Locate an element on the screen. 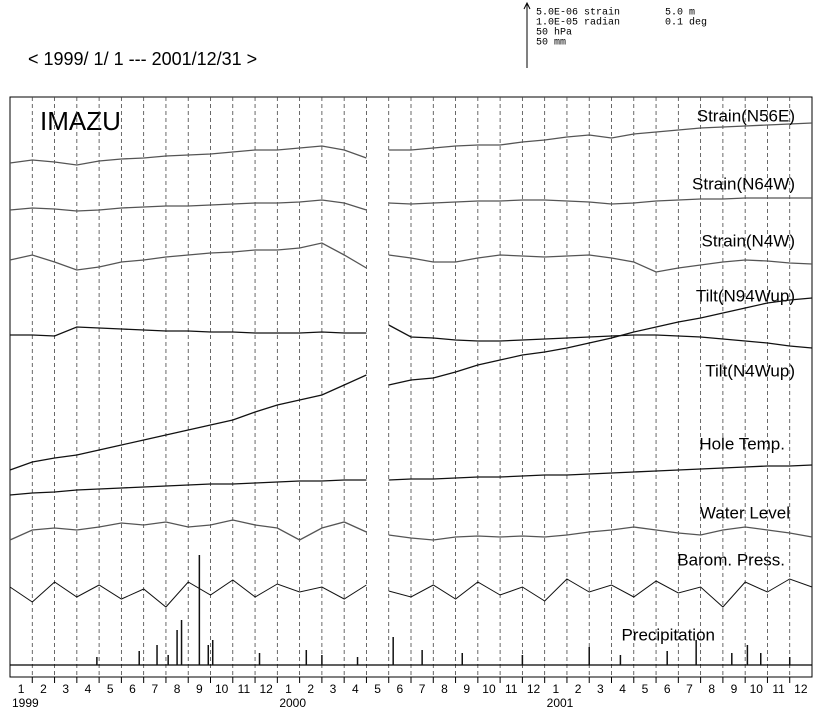  trace-label: Hole Temp. is located at coordinates (742, 443).